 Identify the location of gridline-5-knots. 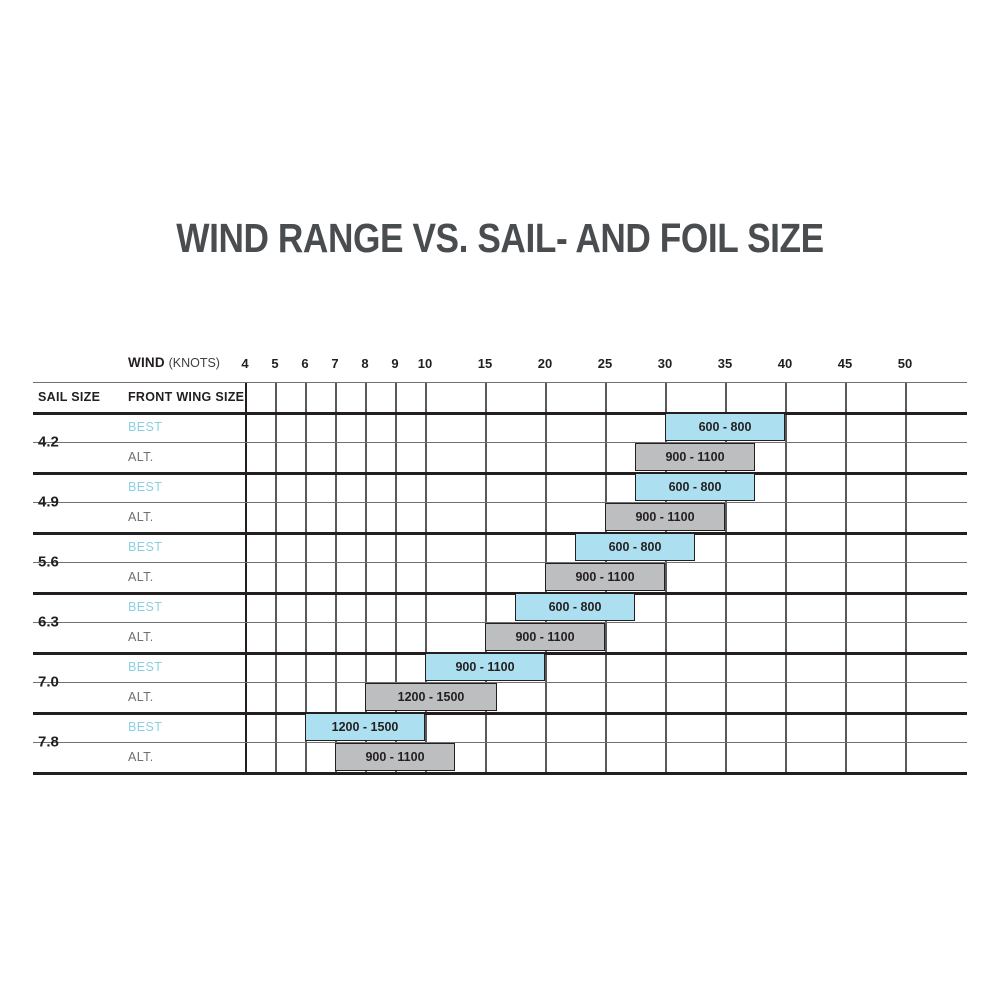
(276, 577).